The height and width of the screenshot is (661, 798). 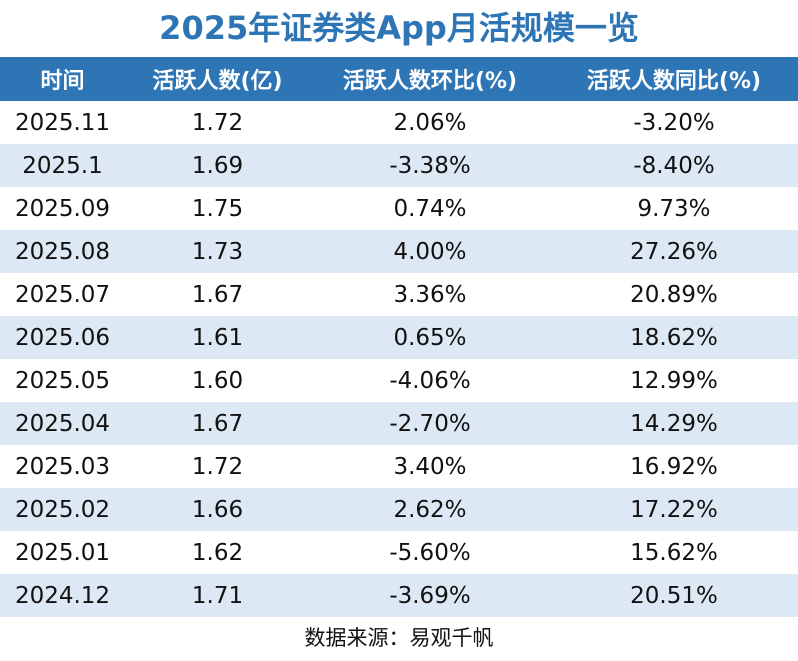 I want to click on table-cell: 1.61, so click(x=217, y=337).